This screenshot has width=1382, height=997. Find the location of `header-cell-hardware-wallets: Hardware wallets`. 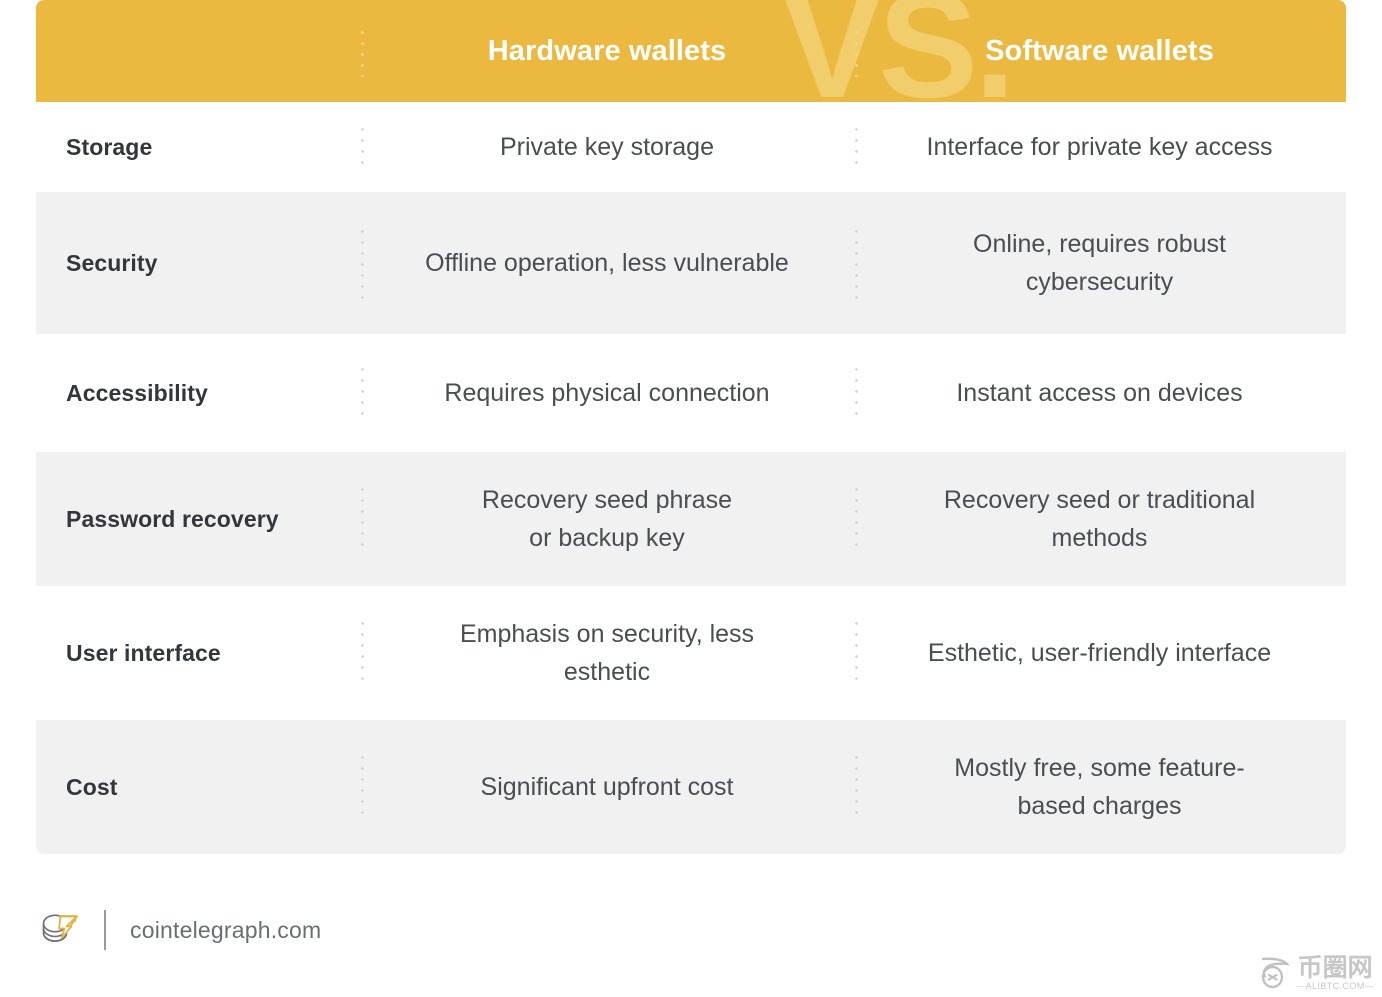

header-cell-hardware-wallets: Hardware wallets is located at coordinates (607, 50).